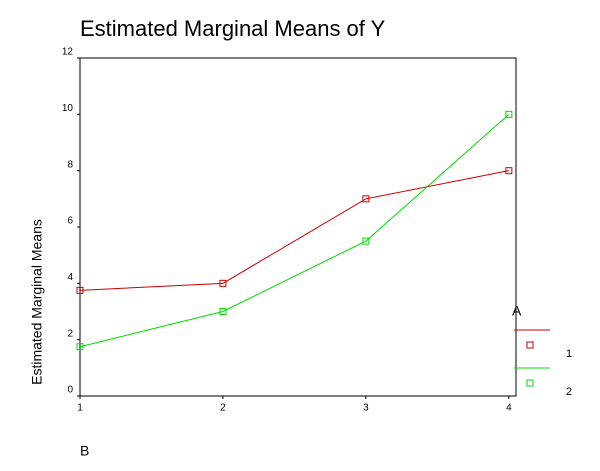 This screenshot has width=600, height=471. What do you see at coordinates (84, 451) in the screenshot?
I see `x-axis-label: B` at bounding box center [84, 451].